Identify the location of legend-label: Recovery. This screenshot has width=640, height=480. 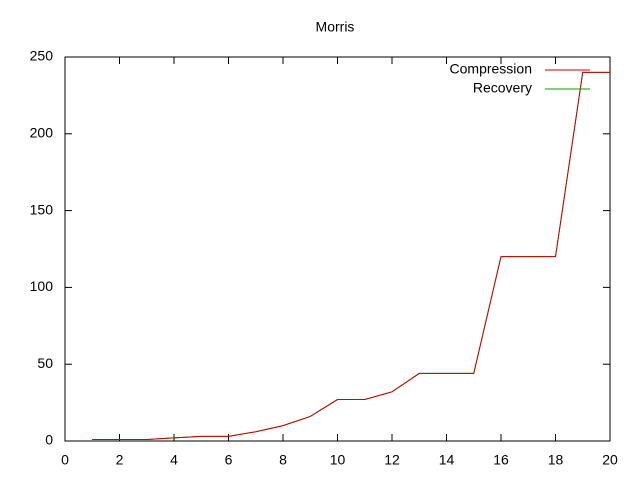
(502, 88).